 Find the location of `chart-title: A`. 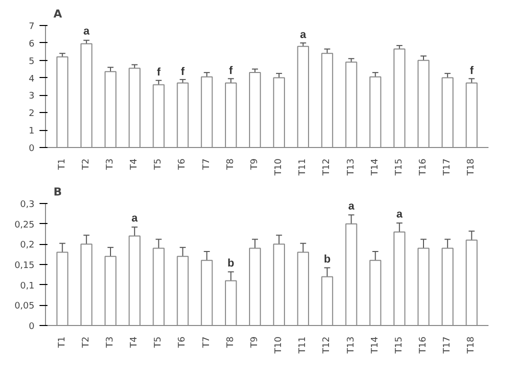

chart-title: A is located at coordinates (58, 14).